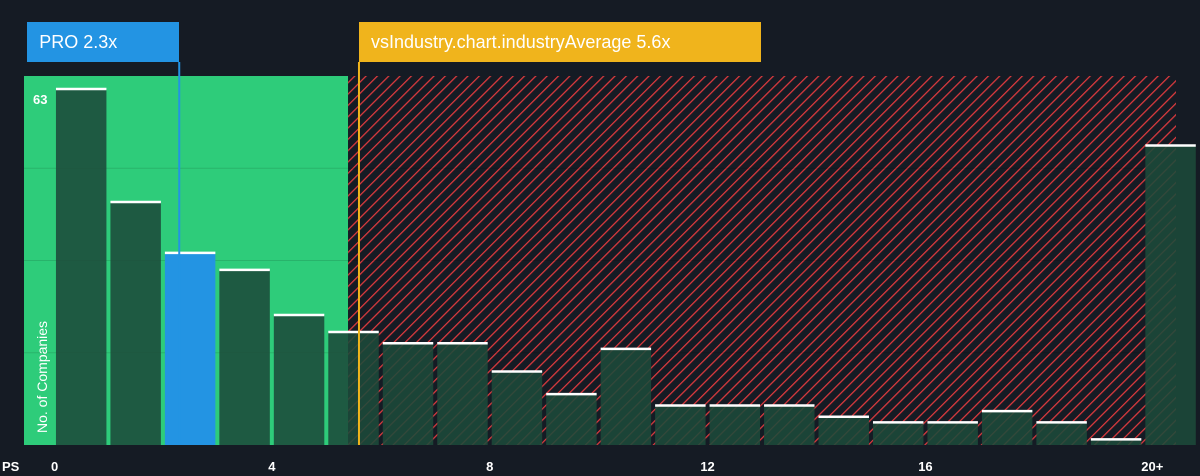  What do you see at coordinates (489, 466) in the screenshot?
I see `x-tick-label: 8` at bounding box center [489, 466].